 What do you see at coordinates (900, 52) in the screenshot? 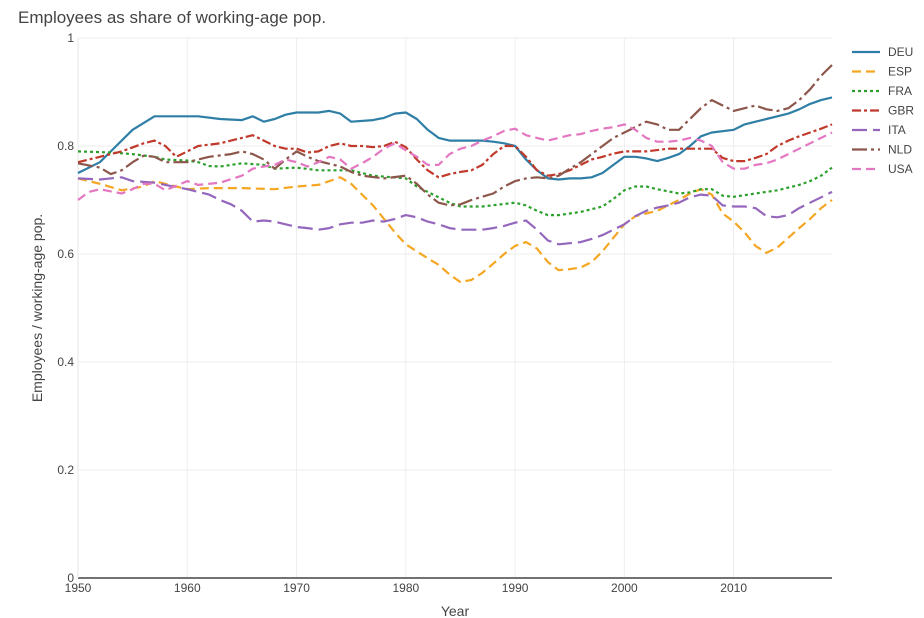
I see `legend-label-deu: DEU` at bounding box center [900, 52].